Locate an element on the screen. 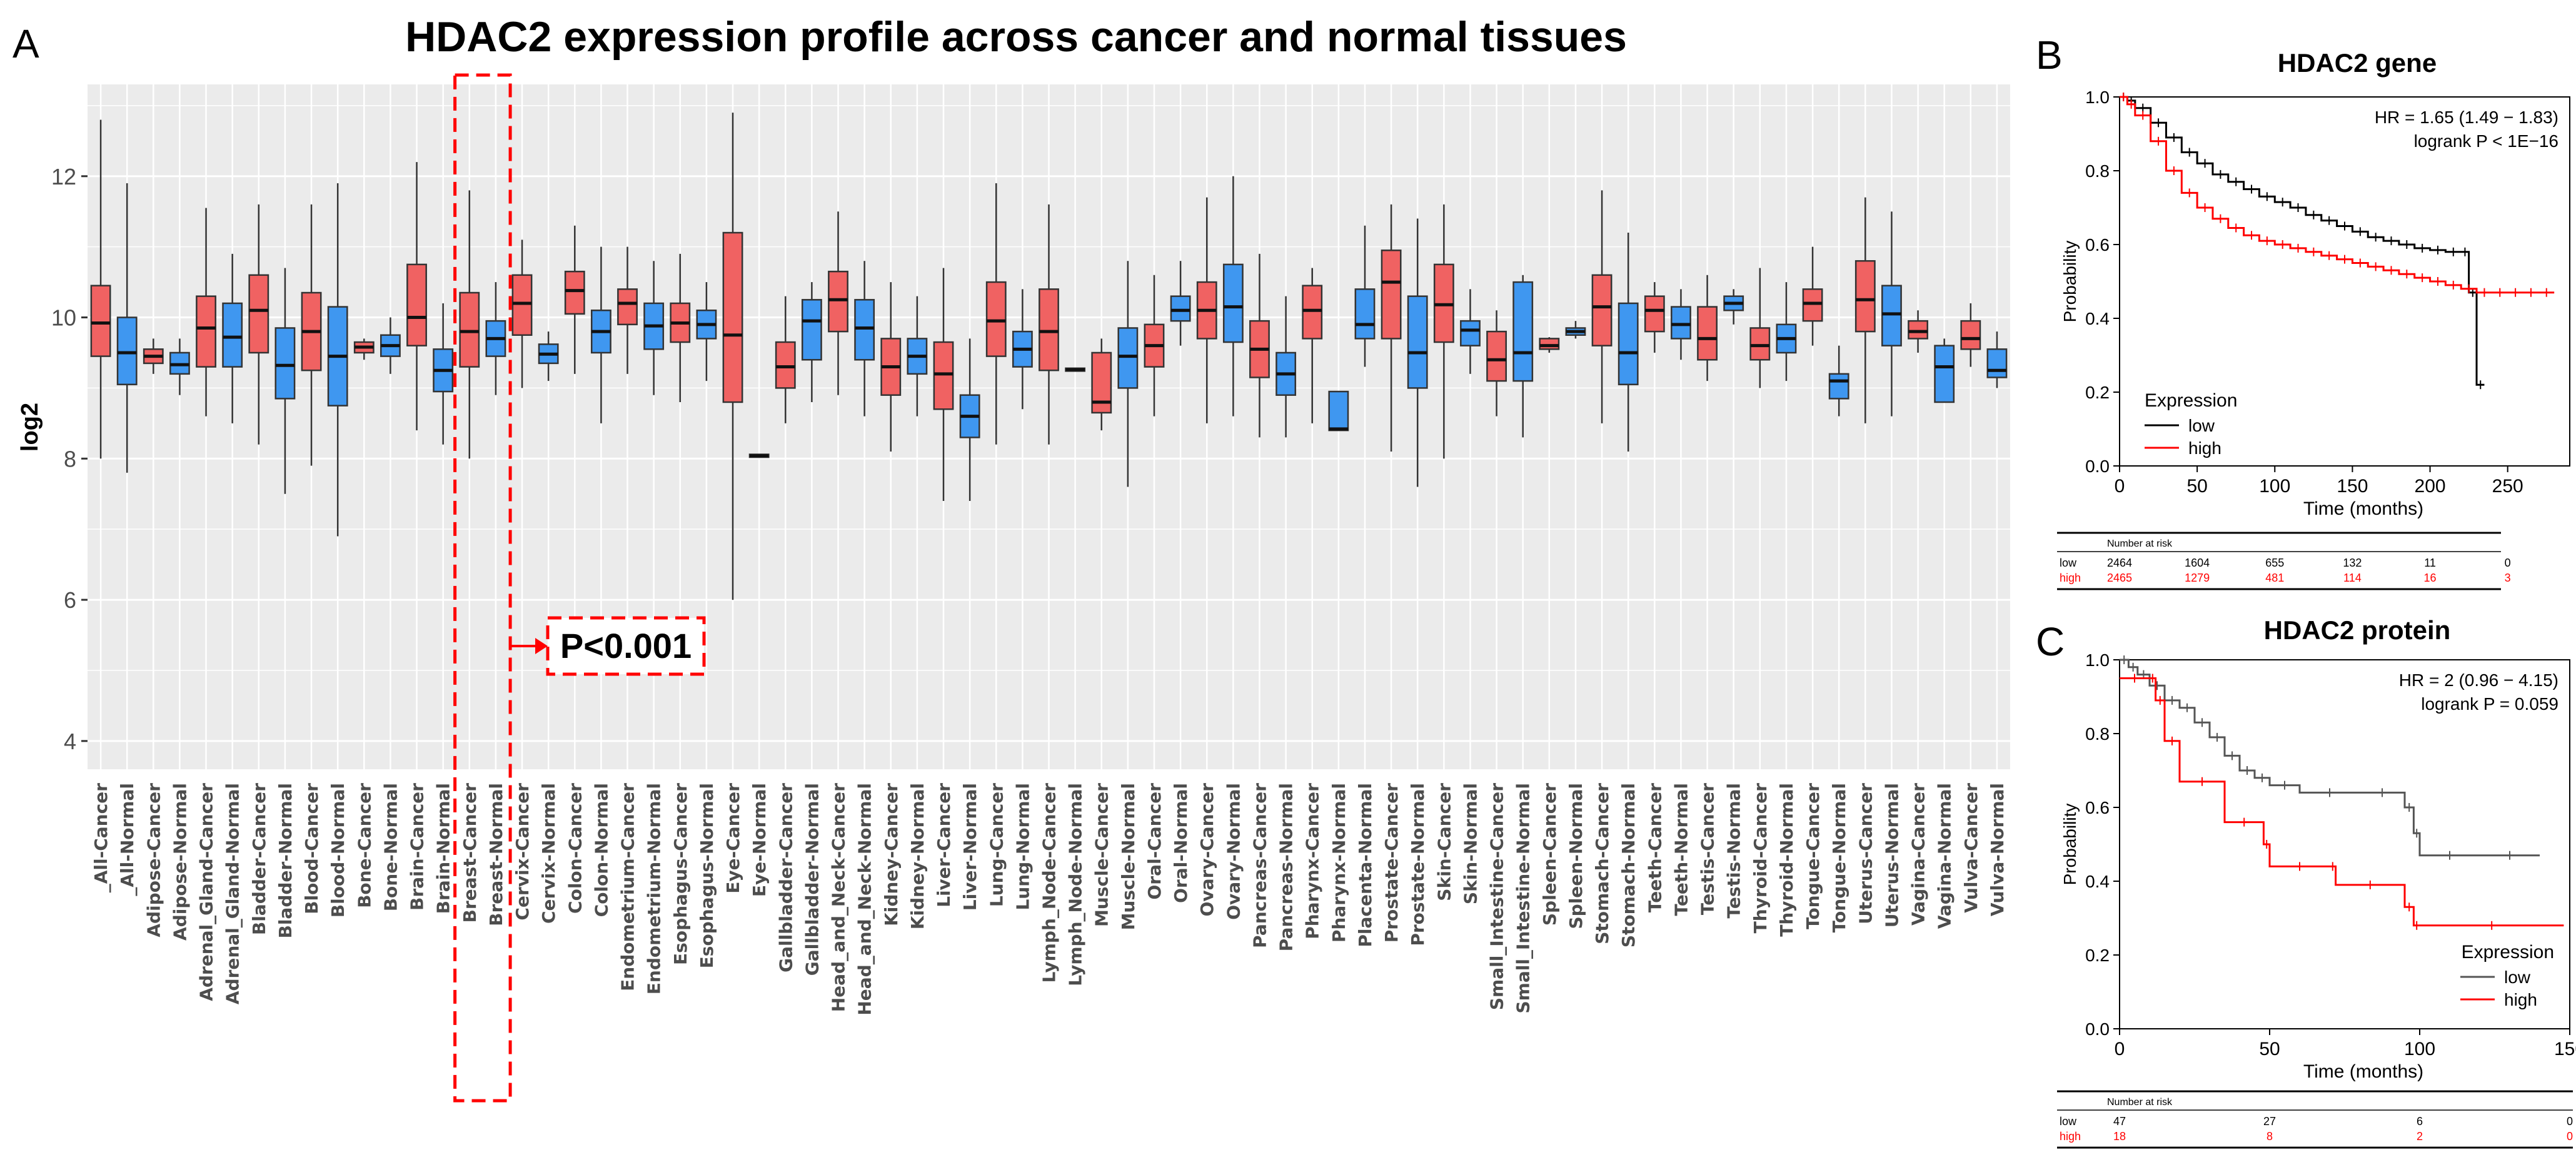 This screenshot has height=1167, width=2576. box-small_intestine-normal is located at coordinates (1523, 356).